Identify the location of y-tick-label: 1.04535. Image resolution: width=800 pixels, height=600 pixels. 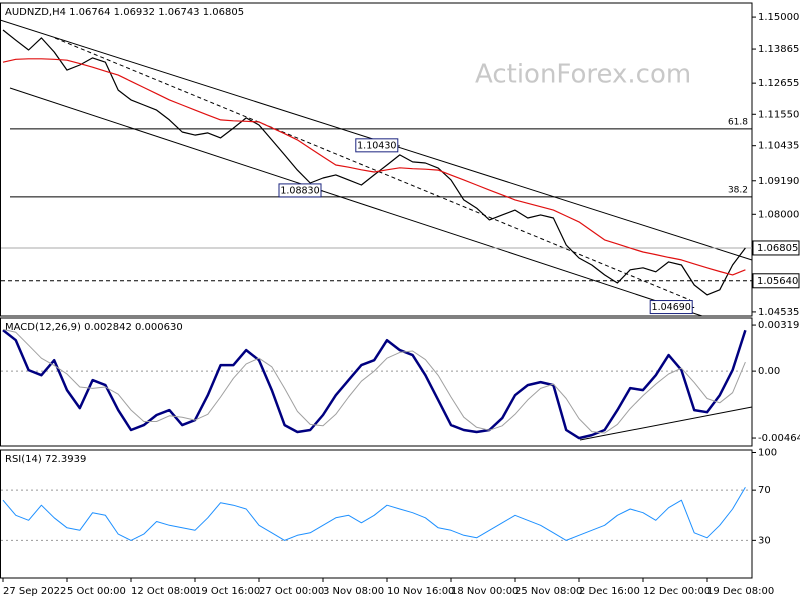
(778, 312).